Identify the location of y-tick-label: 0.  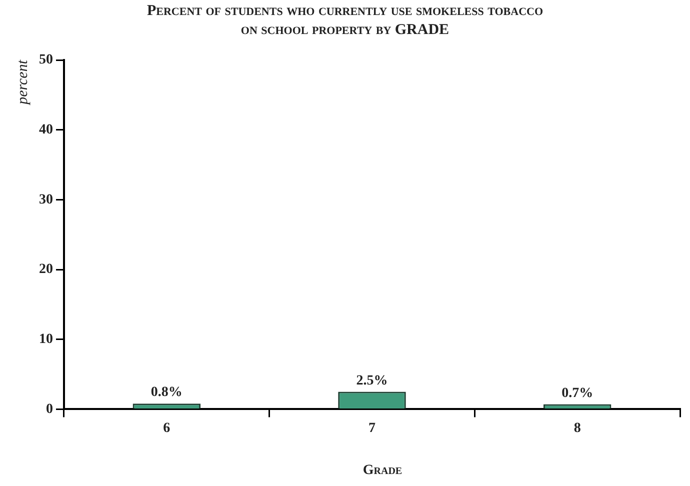
(49, 409).